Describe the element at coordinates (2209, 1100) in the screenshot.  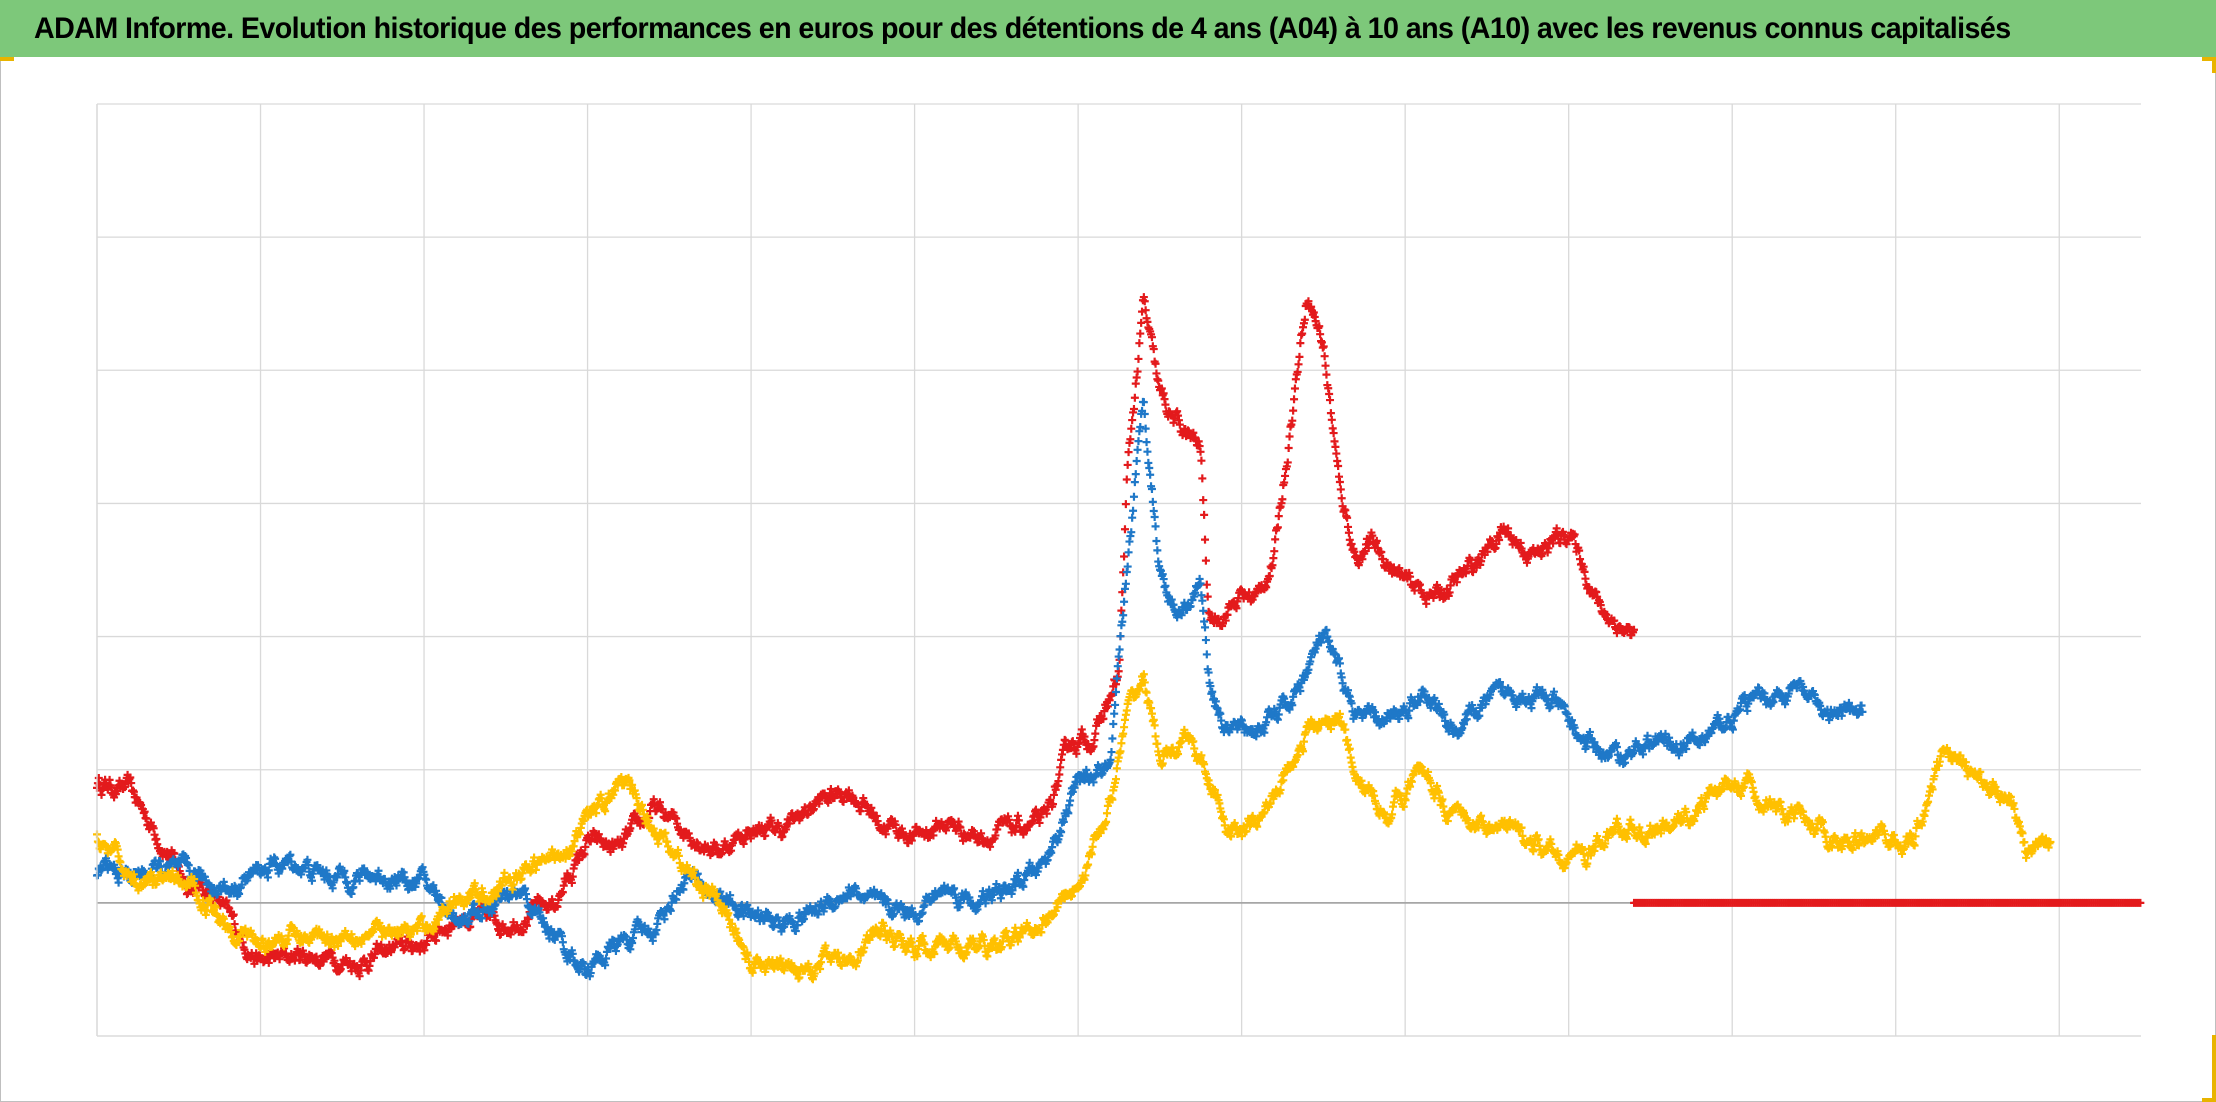
I see `corner-accent-bottom-right-foot` at that location.